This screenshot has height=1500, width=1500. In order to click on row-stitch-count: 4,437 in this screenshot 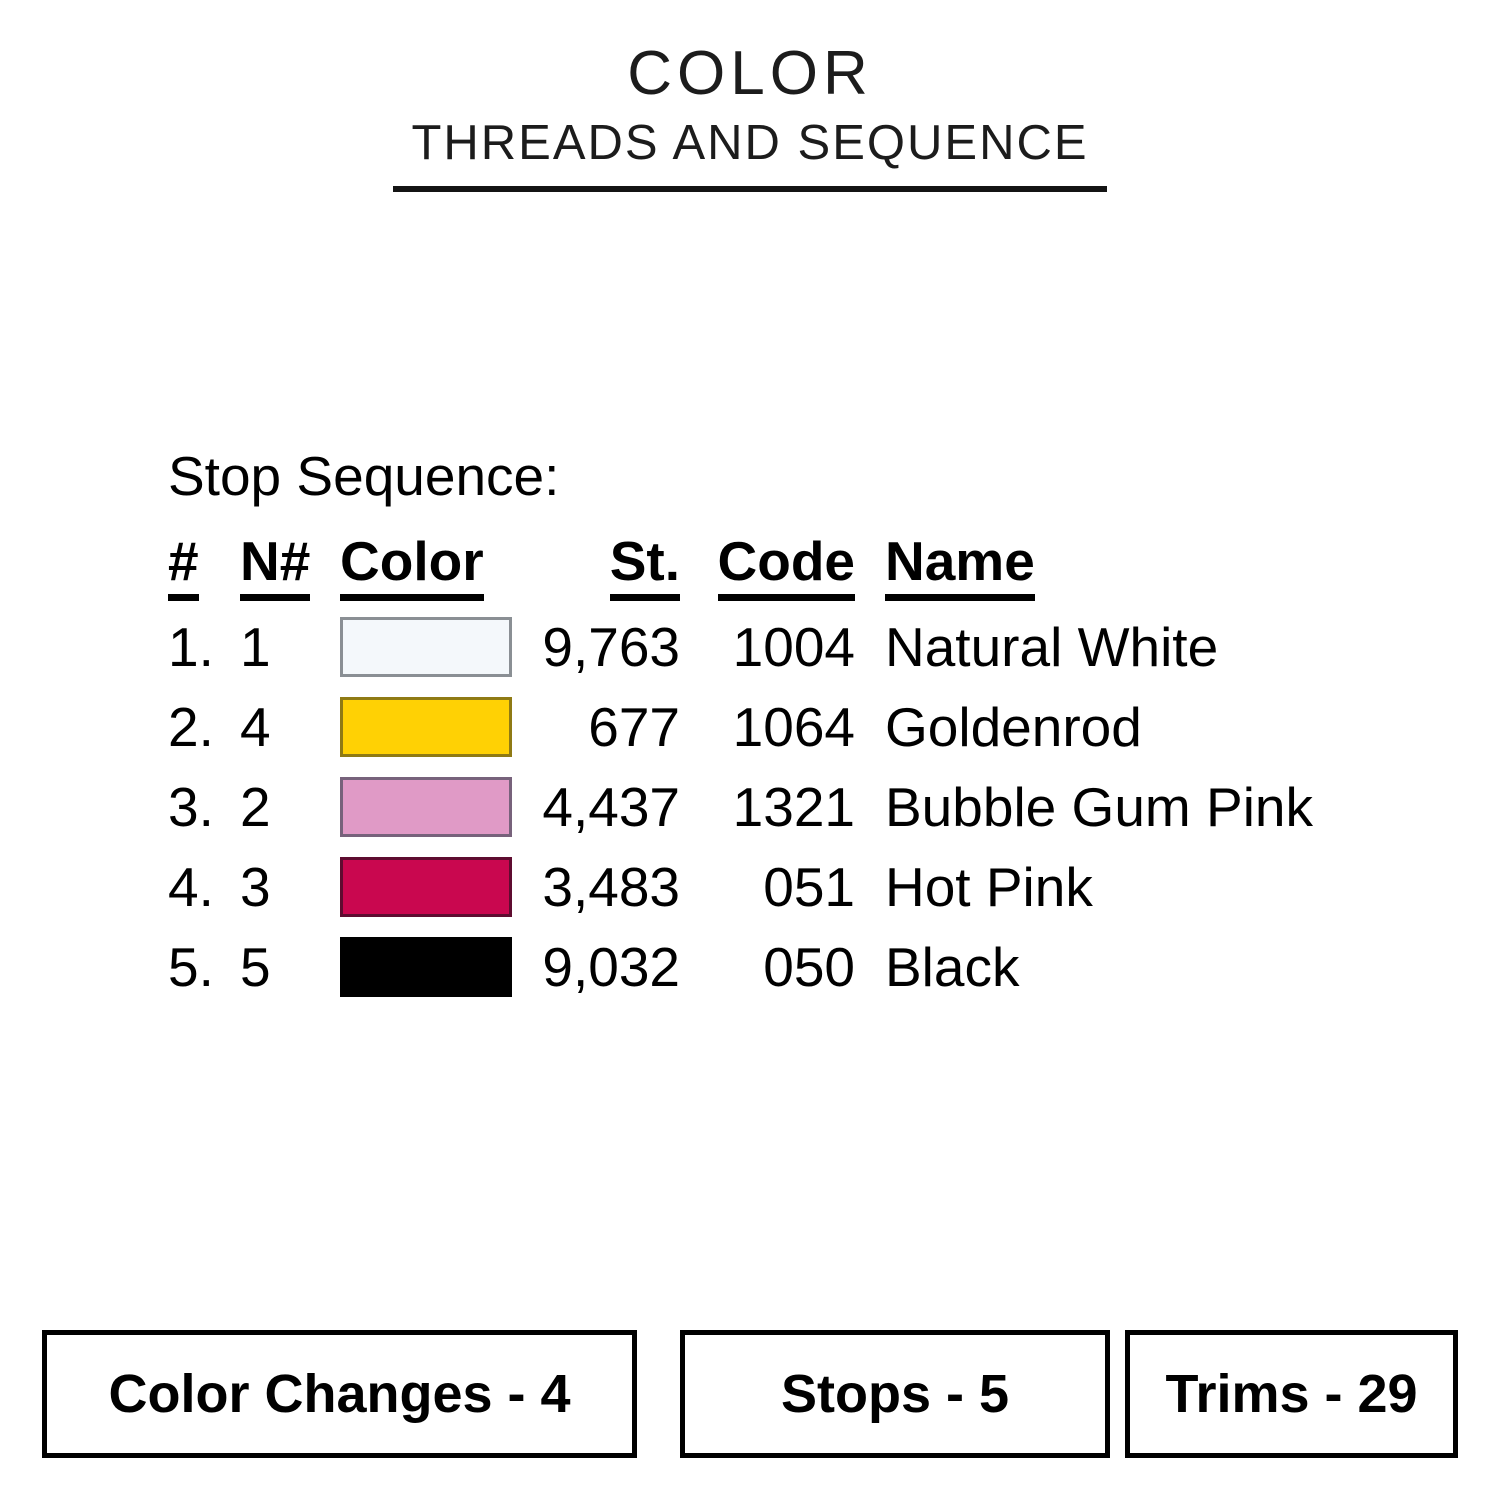, I will do `click(611, 807)`.